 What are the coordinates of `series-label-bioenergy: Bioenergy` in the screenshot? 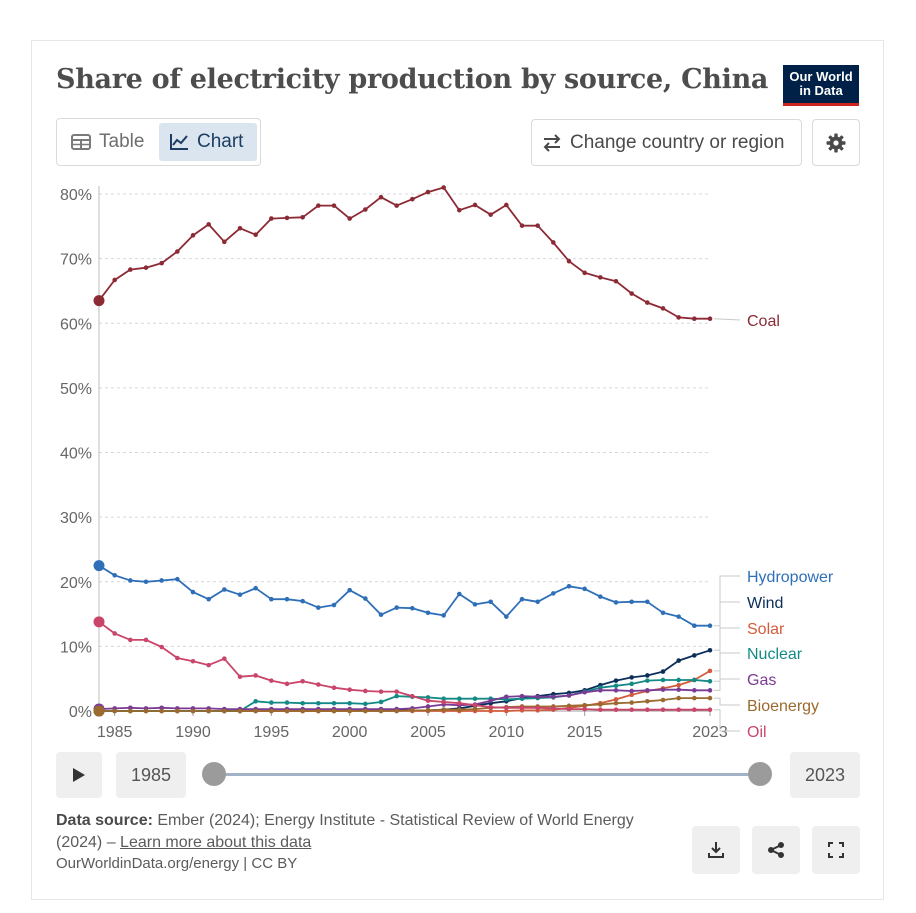 It's located at (783, 706).